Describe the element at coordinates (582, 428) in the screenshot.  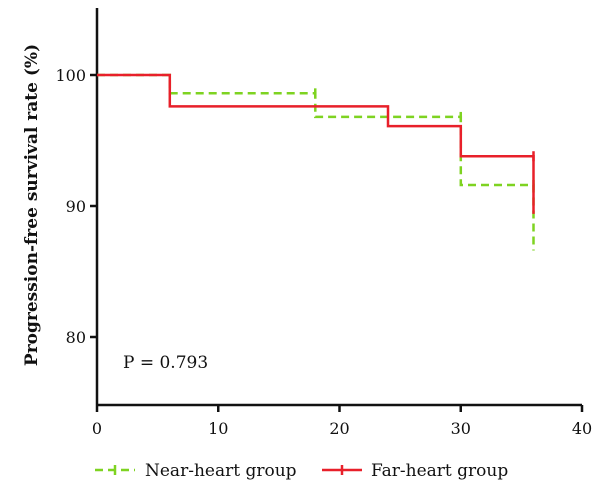
I see `x-tick-label: 40` at that location.